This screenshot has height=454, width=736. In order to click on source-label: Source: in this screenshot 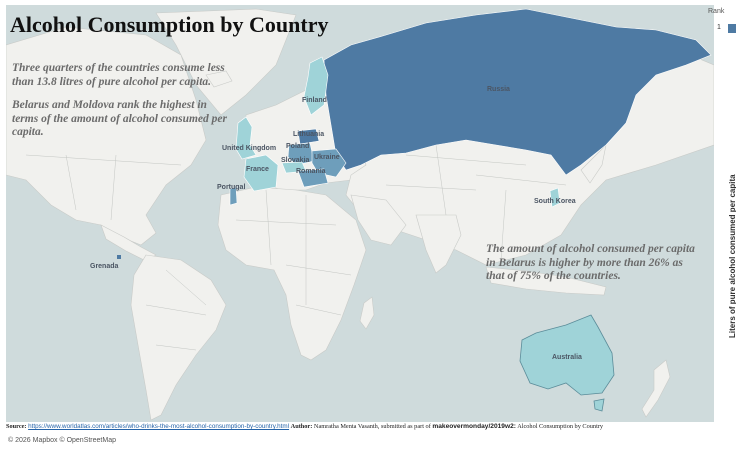, I will do `click(16, 426)`.